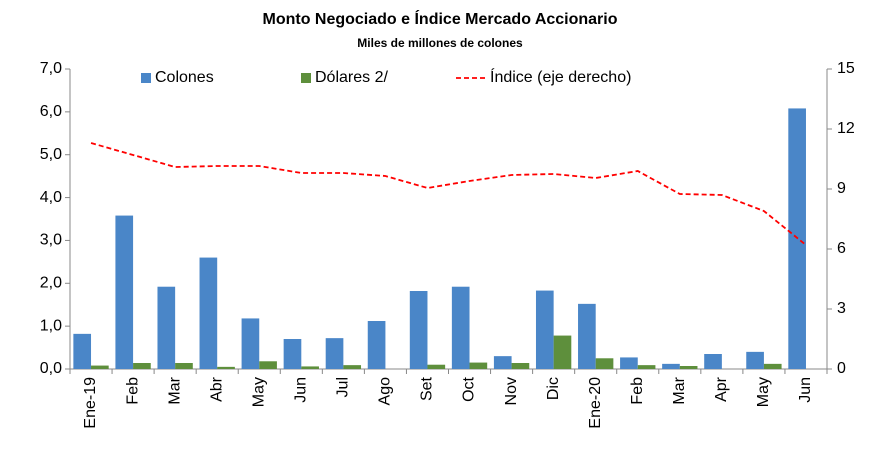  What do you see at coordinates (846, 128) in the screenshot?
I see `y2-tick-label: 12` at bounding box center [846, 128].